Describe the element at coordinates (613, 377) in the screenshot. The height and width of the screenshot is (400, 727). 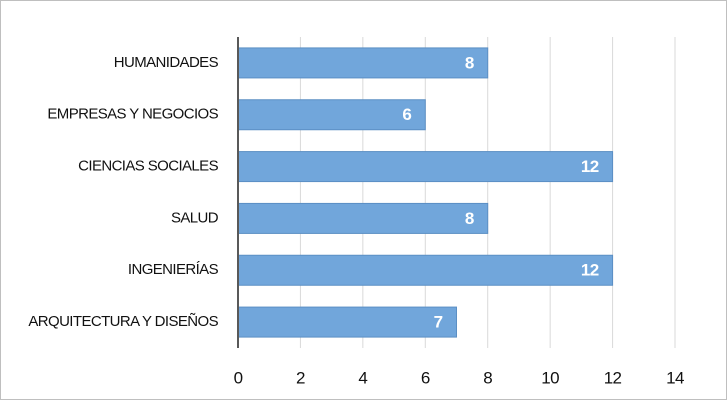
I see `x-tick-label: 12` at that location.